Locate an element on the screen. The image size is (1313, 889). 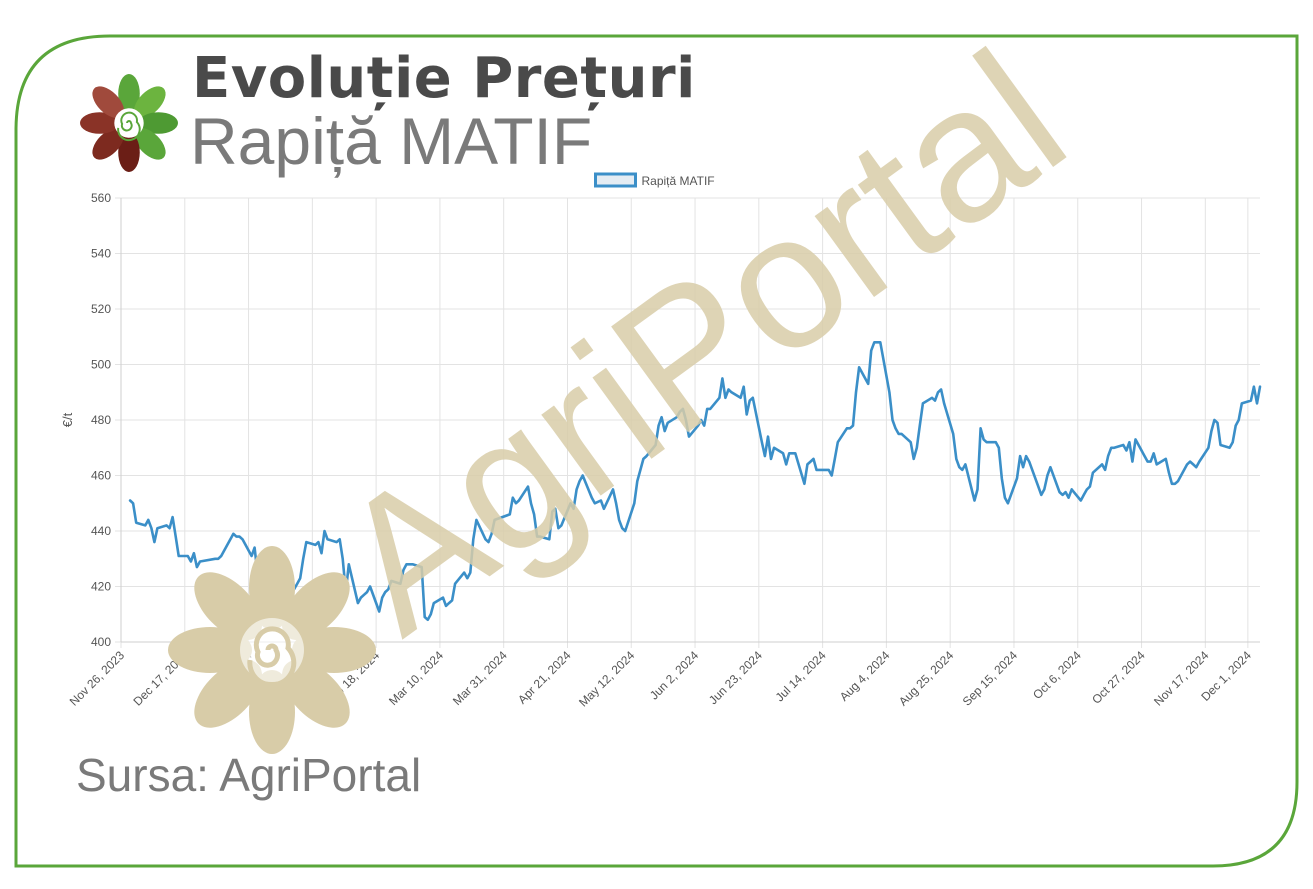
x-tick-label: Jan 7, 2024 is located at coordinates (227, 675).